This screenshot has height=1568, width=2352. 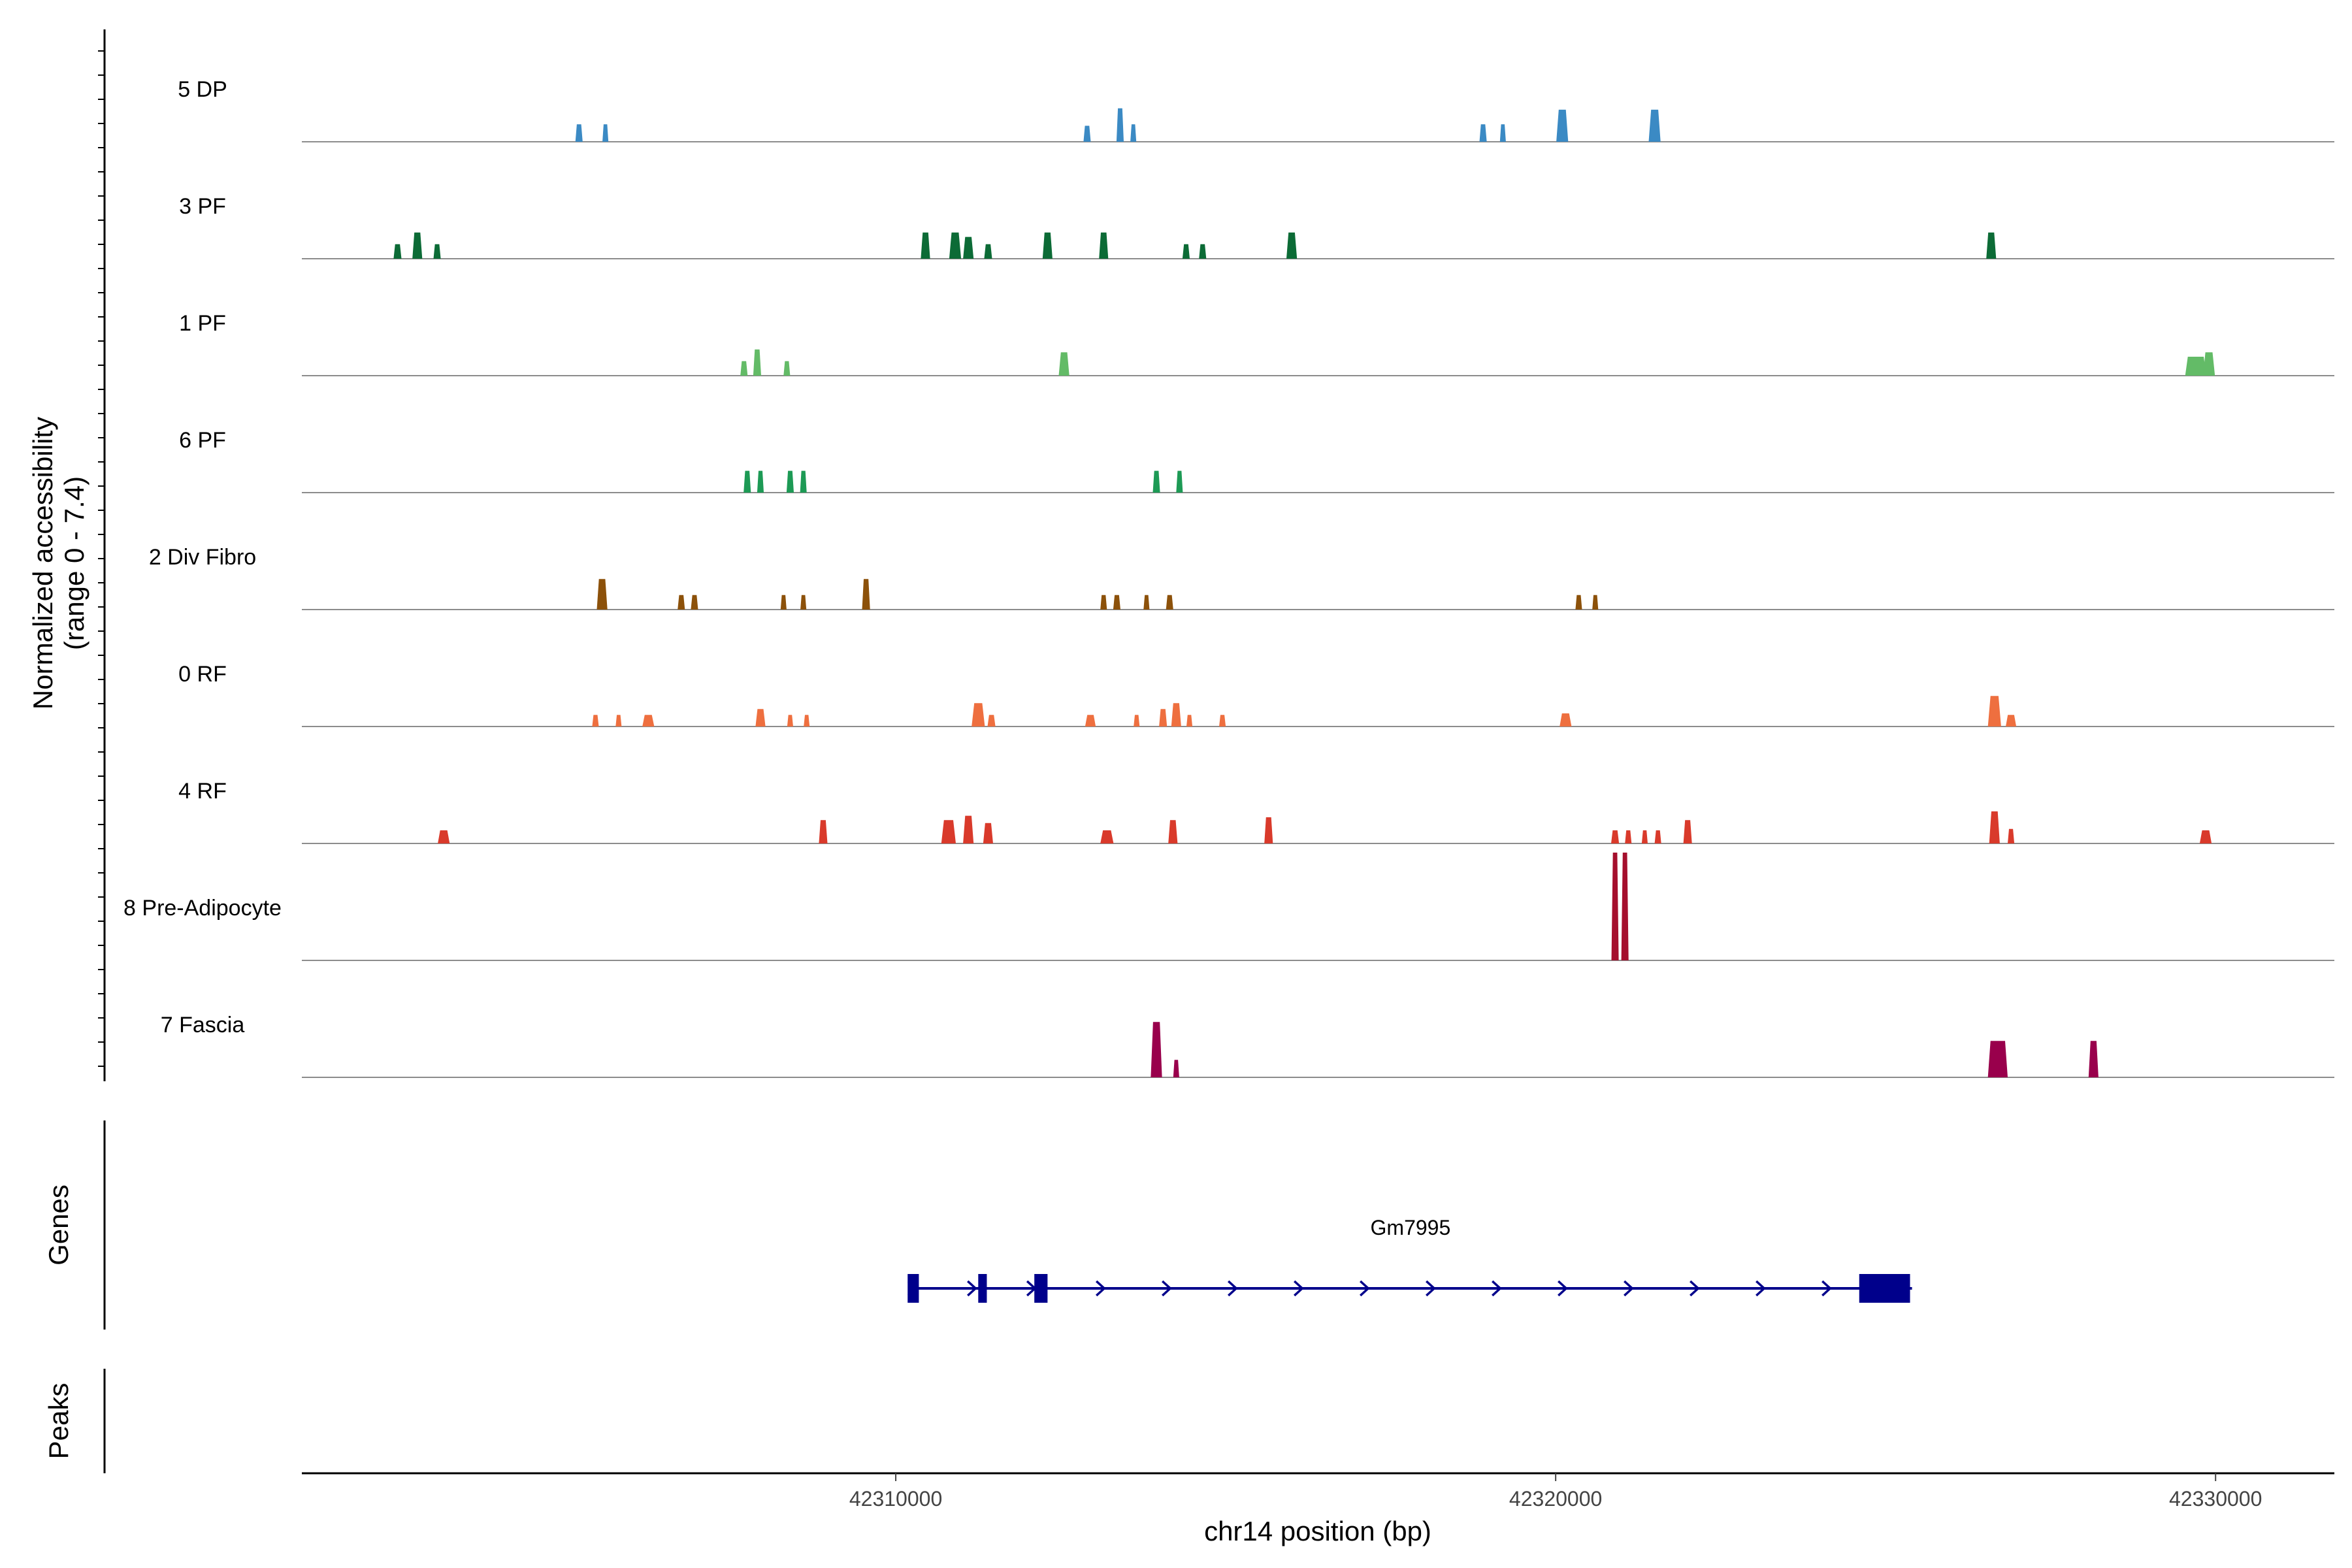 What do you see at coordinates (1241, 577) in the screenshot?
I see `track-2-div-fibro: 2 Div Fibro` at bounding box center [1241, 577].